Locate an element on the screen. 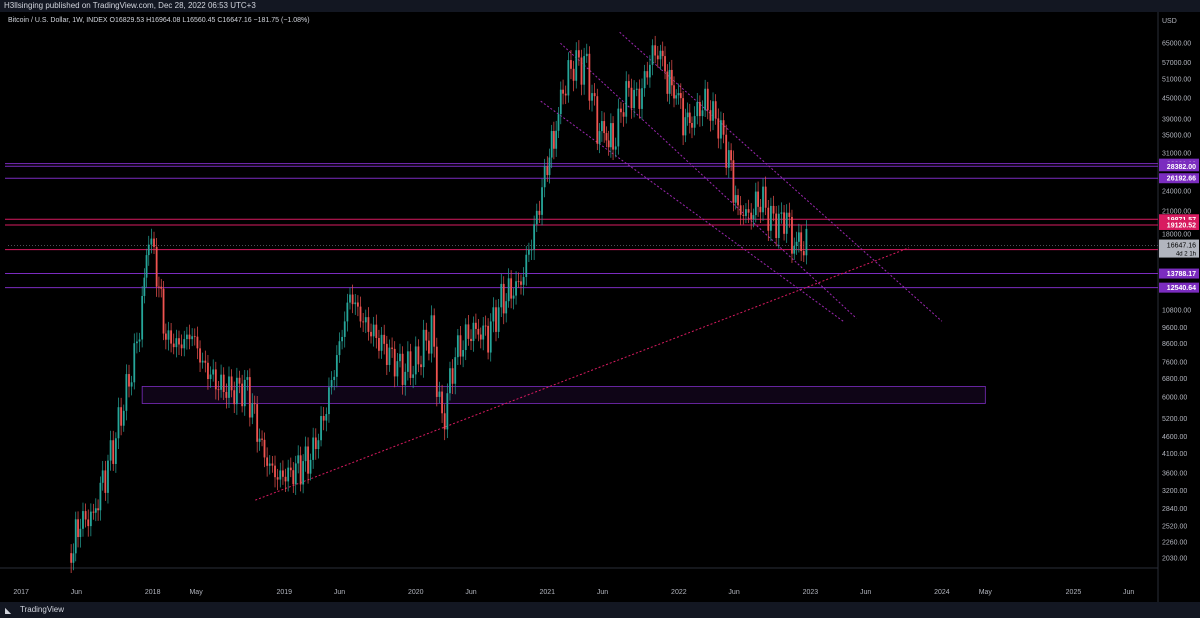  y-tick-label: 35000.00 is located at coordinates (1176, 136).